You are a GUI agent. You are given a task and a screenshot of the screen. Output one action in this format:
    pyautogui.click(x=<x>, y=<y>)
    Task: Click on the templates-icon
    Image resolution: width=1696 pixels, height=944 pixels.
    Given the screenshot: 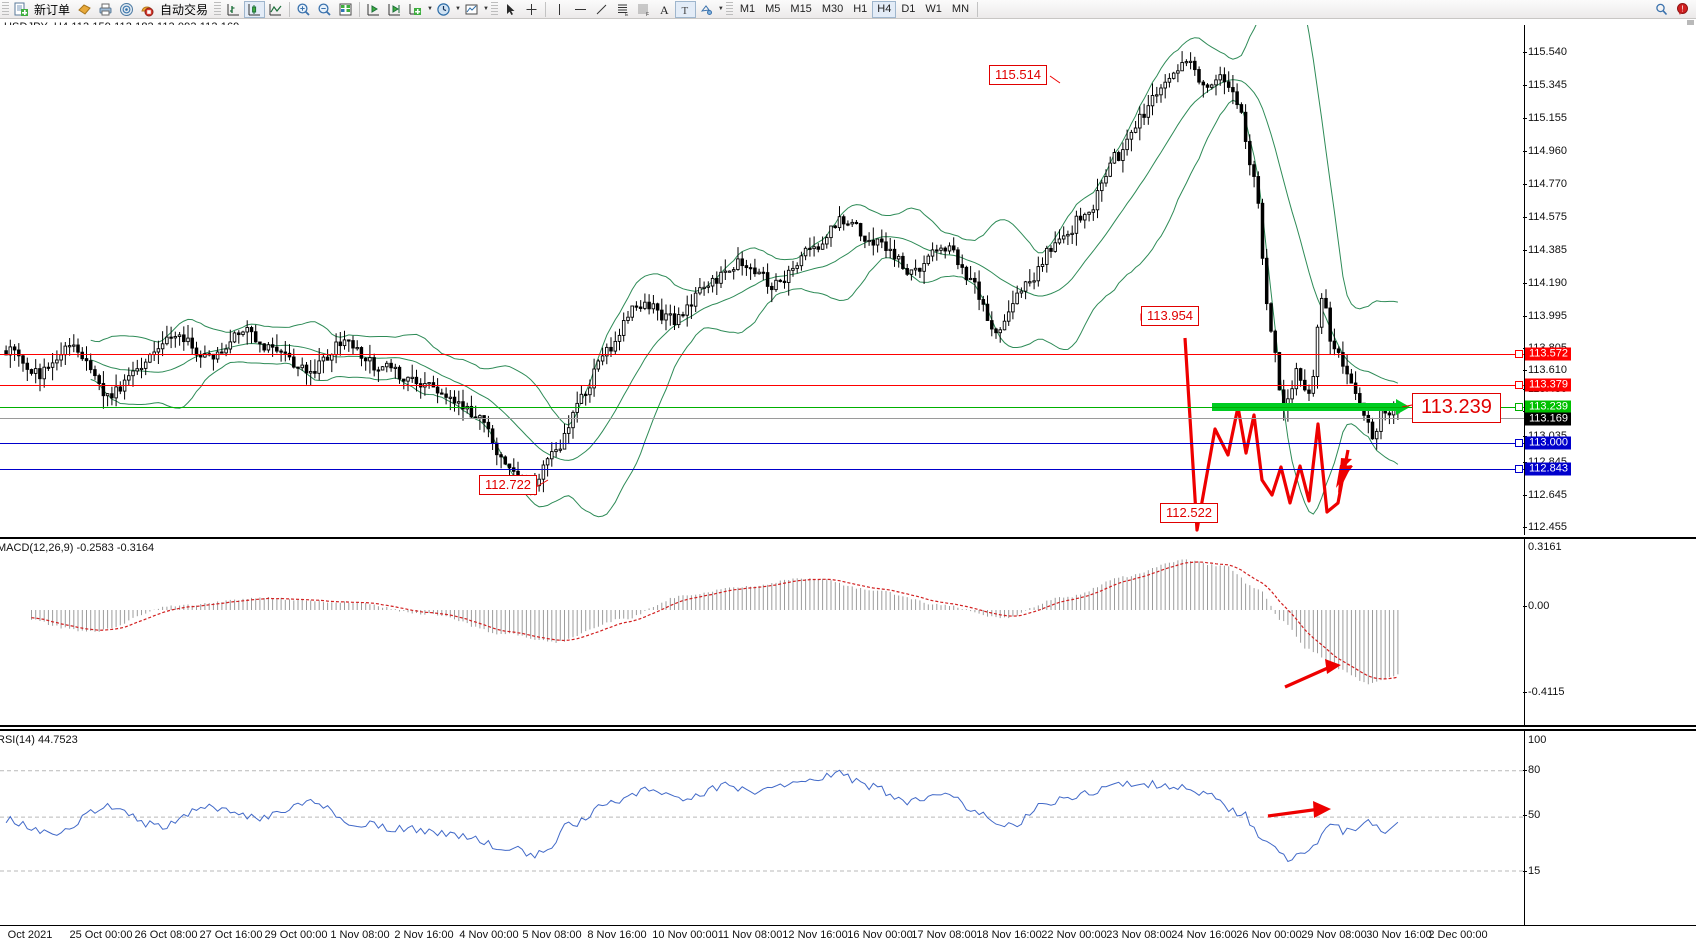 What is the action you would take?
    pyautogui.click(x=471, y=9)
    